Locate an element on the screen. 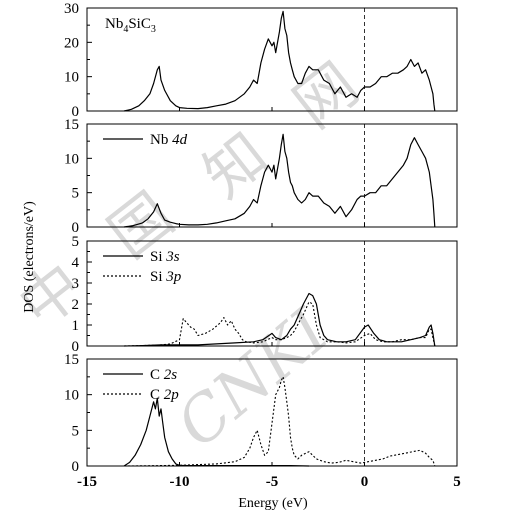 This screenshot has height=514, width=510. series-line-c-2s is located at coordinates (216, 432).